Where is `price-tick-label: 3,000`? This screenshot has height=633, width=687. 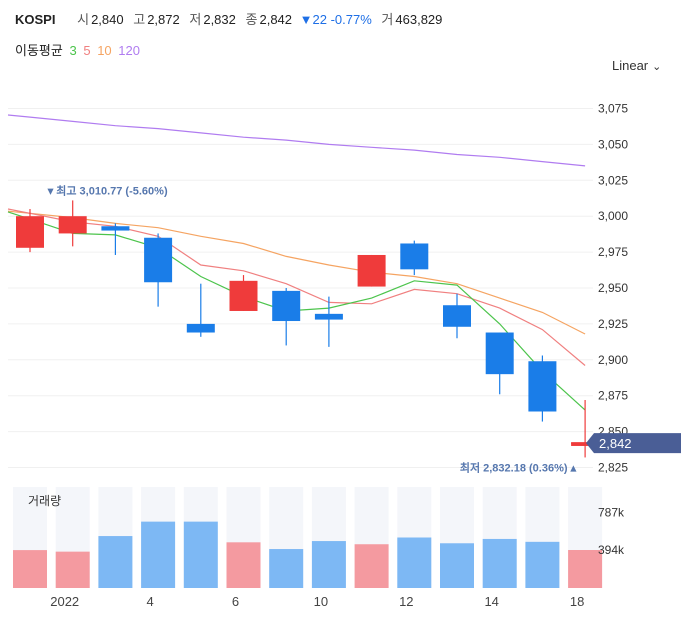 price-tick-label: 3,000 is located at coordinates (613, 216).